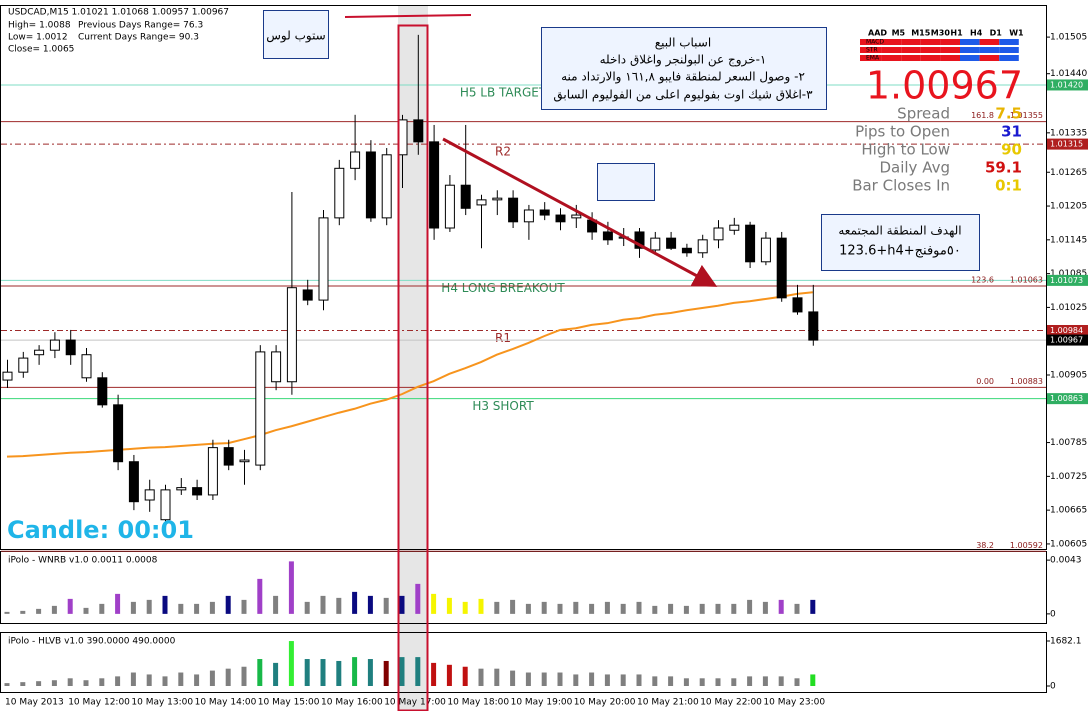 Image resolution: width=1089 pixels, height=711 pixels. What do you see at coordinates (83, 561) in the screenshot?
I see `panel-title: iPolo - WNRB v1.0 0.0011 0.0008` at bounding box center [83, 561].